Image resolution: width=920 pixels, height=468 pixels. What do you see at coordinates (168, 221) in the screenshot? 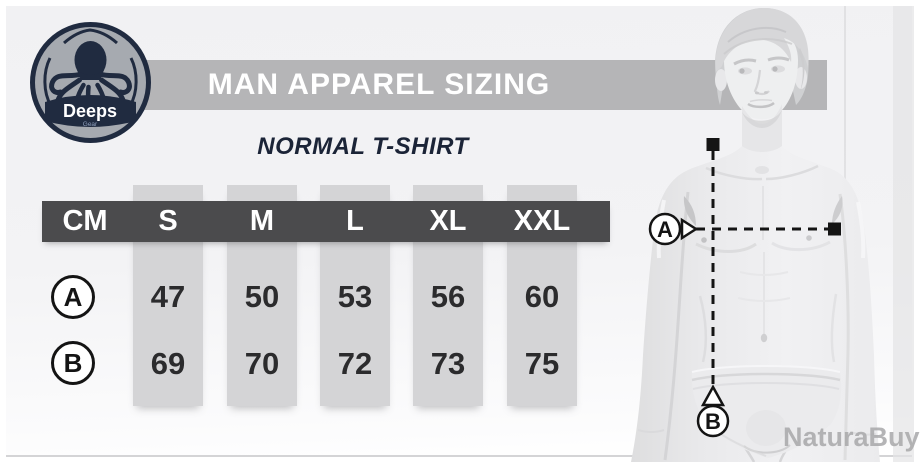
I see `header-size-s: S` at bounding box center [168, 221].